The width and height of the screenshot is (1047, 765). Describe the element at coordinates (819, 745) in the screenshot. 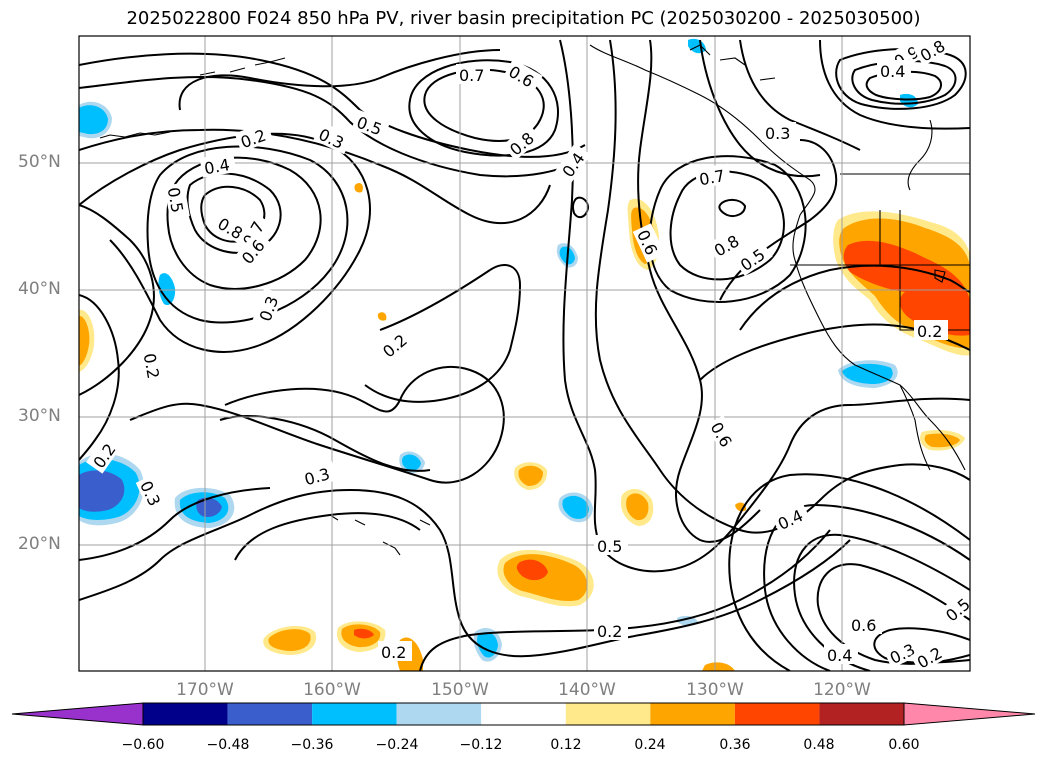

I see `colorbar-tick-label: 0.48` at that location.